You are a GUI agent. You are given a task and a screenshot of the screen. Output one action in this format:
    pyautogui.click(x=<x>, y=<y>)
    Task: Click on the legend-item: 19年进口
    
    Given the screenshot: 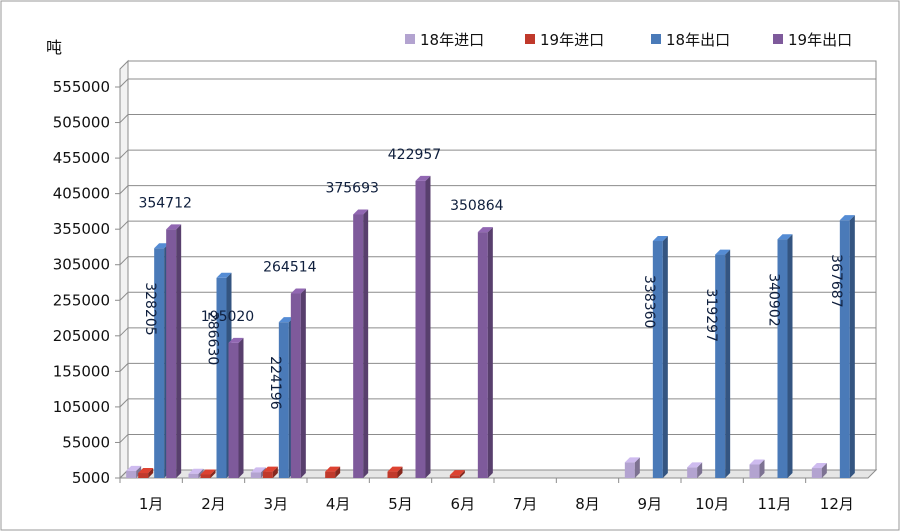 What is the action you would take?
    pyautogui.click(x=564, y=40)
    